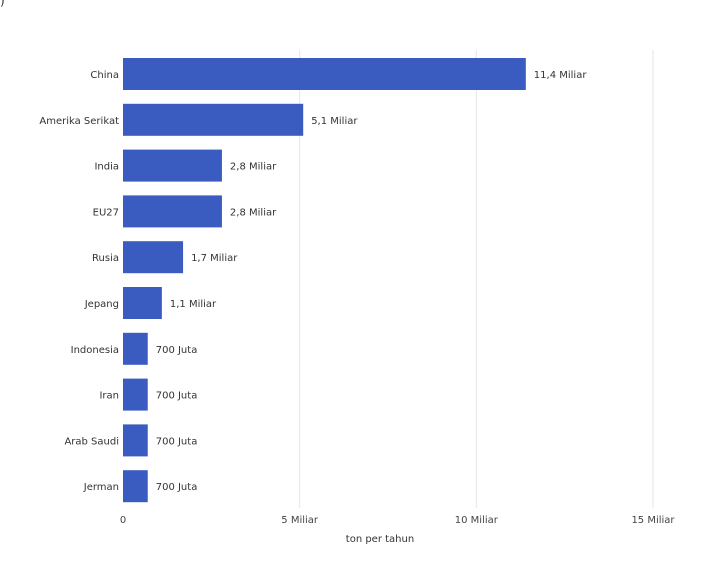 Image resolution: width=720 pixels, height=568 pixels. I want to click on x-axis-ticks: 0 5 Miliar 10 Miliar 15 Miliar, so click(398, 520).